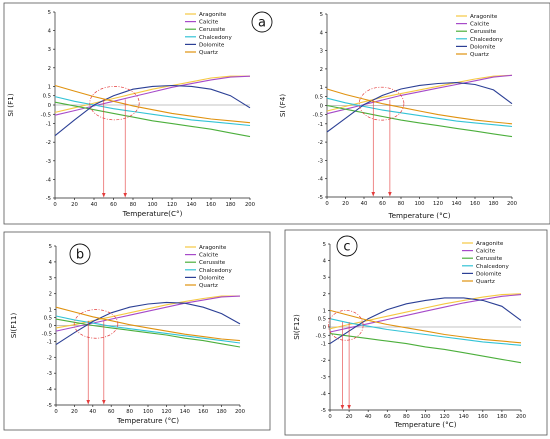 The width and height of the screenshot is (550, 439). What do you see at coordinates (80, 255) in the screenshot?
I see `panel-letter: b` at bounding box center [80, 255].